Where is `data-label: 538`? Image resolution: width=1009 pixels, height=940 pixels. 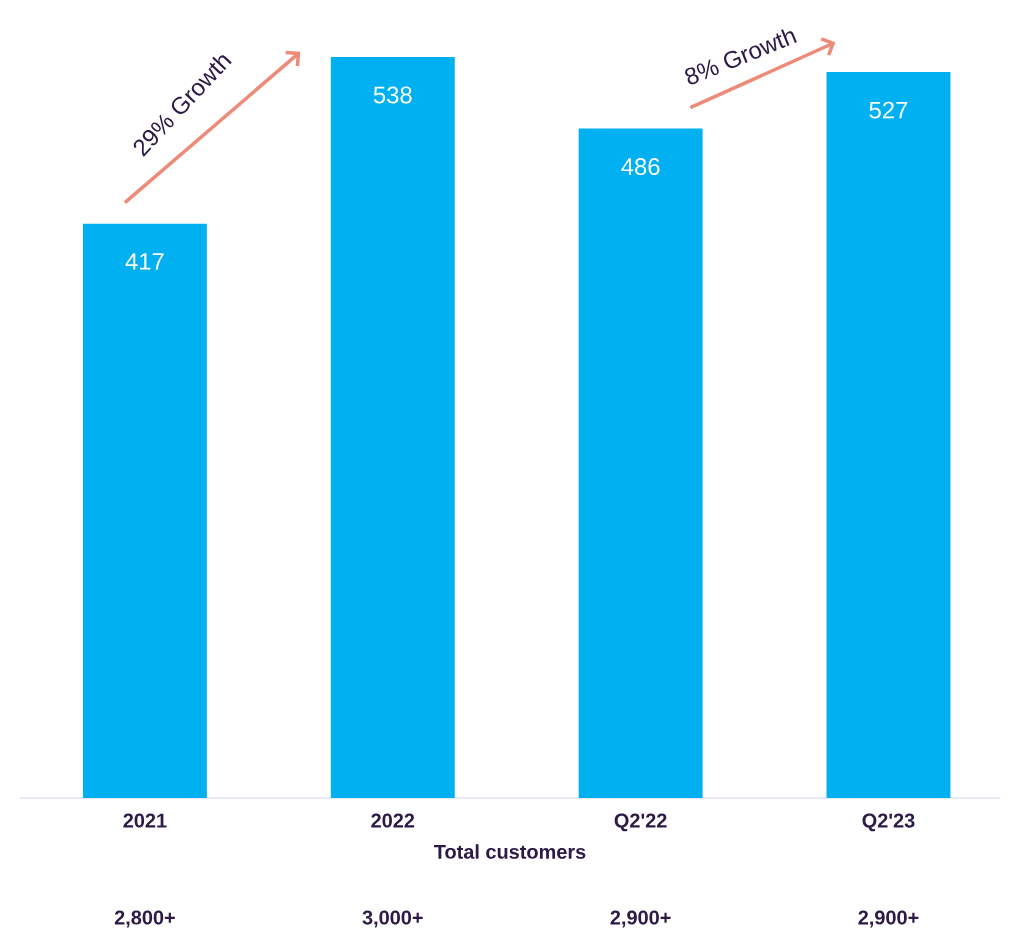
data-label: 538 is located at coordinates (392, 95).